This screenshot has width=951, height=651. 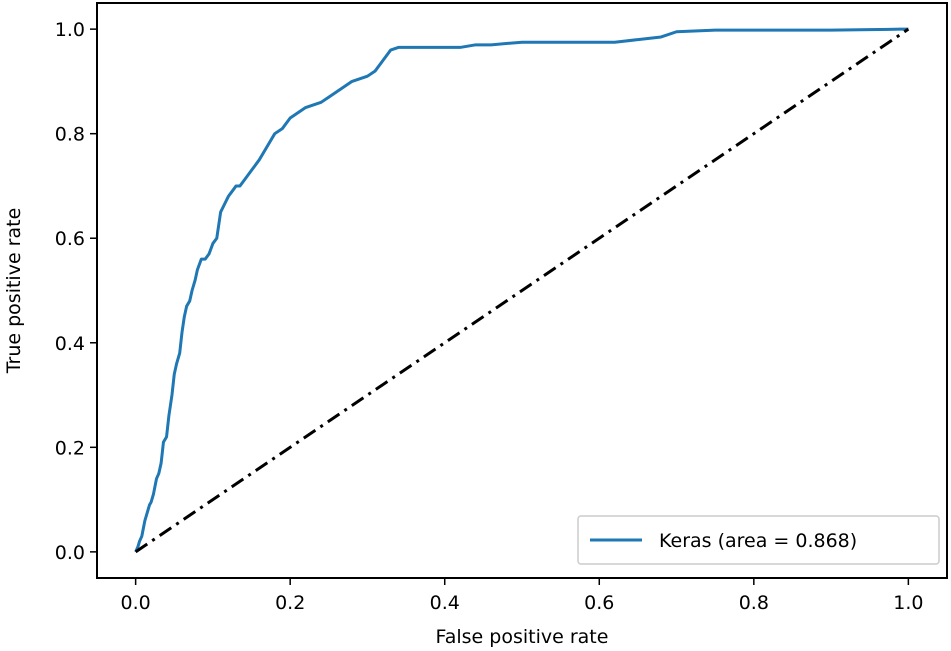 What do you see at coordinates (599, 603) in the screenshot?
I see `x-tick-label: 0.6` at bounding box center [599, 603].